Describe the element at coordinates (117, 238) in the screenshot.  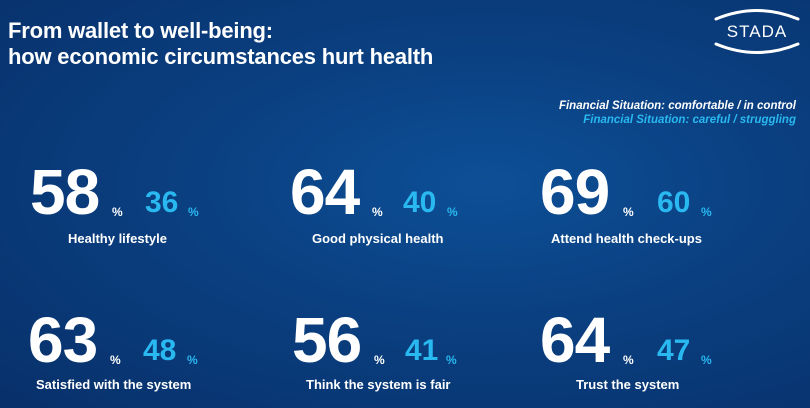
I see `stat-label: Healthy lifestyle` at that location.